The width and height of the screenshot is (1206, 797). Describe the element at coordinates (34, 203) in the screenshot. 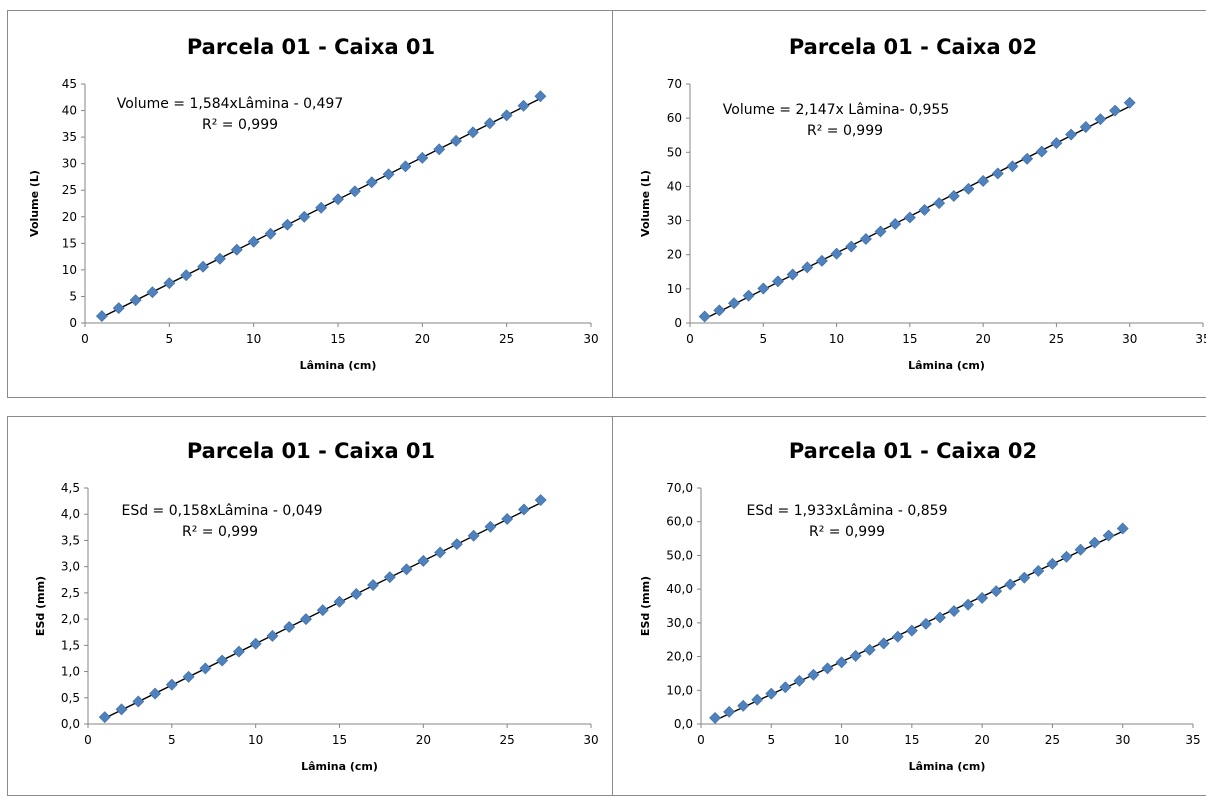

I see `y-axis-label: Volume (L)` at that location.